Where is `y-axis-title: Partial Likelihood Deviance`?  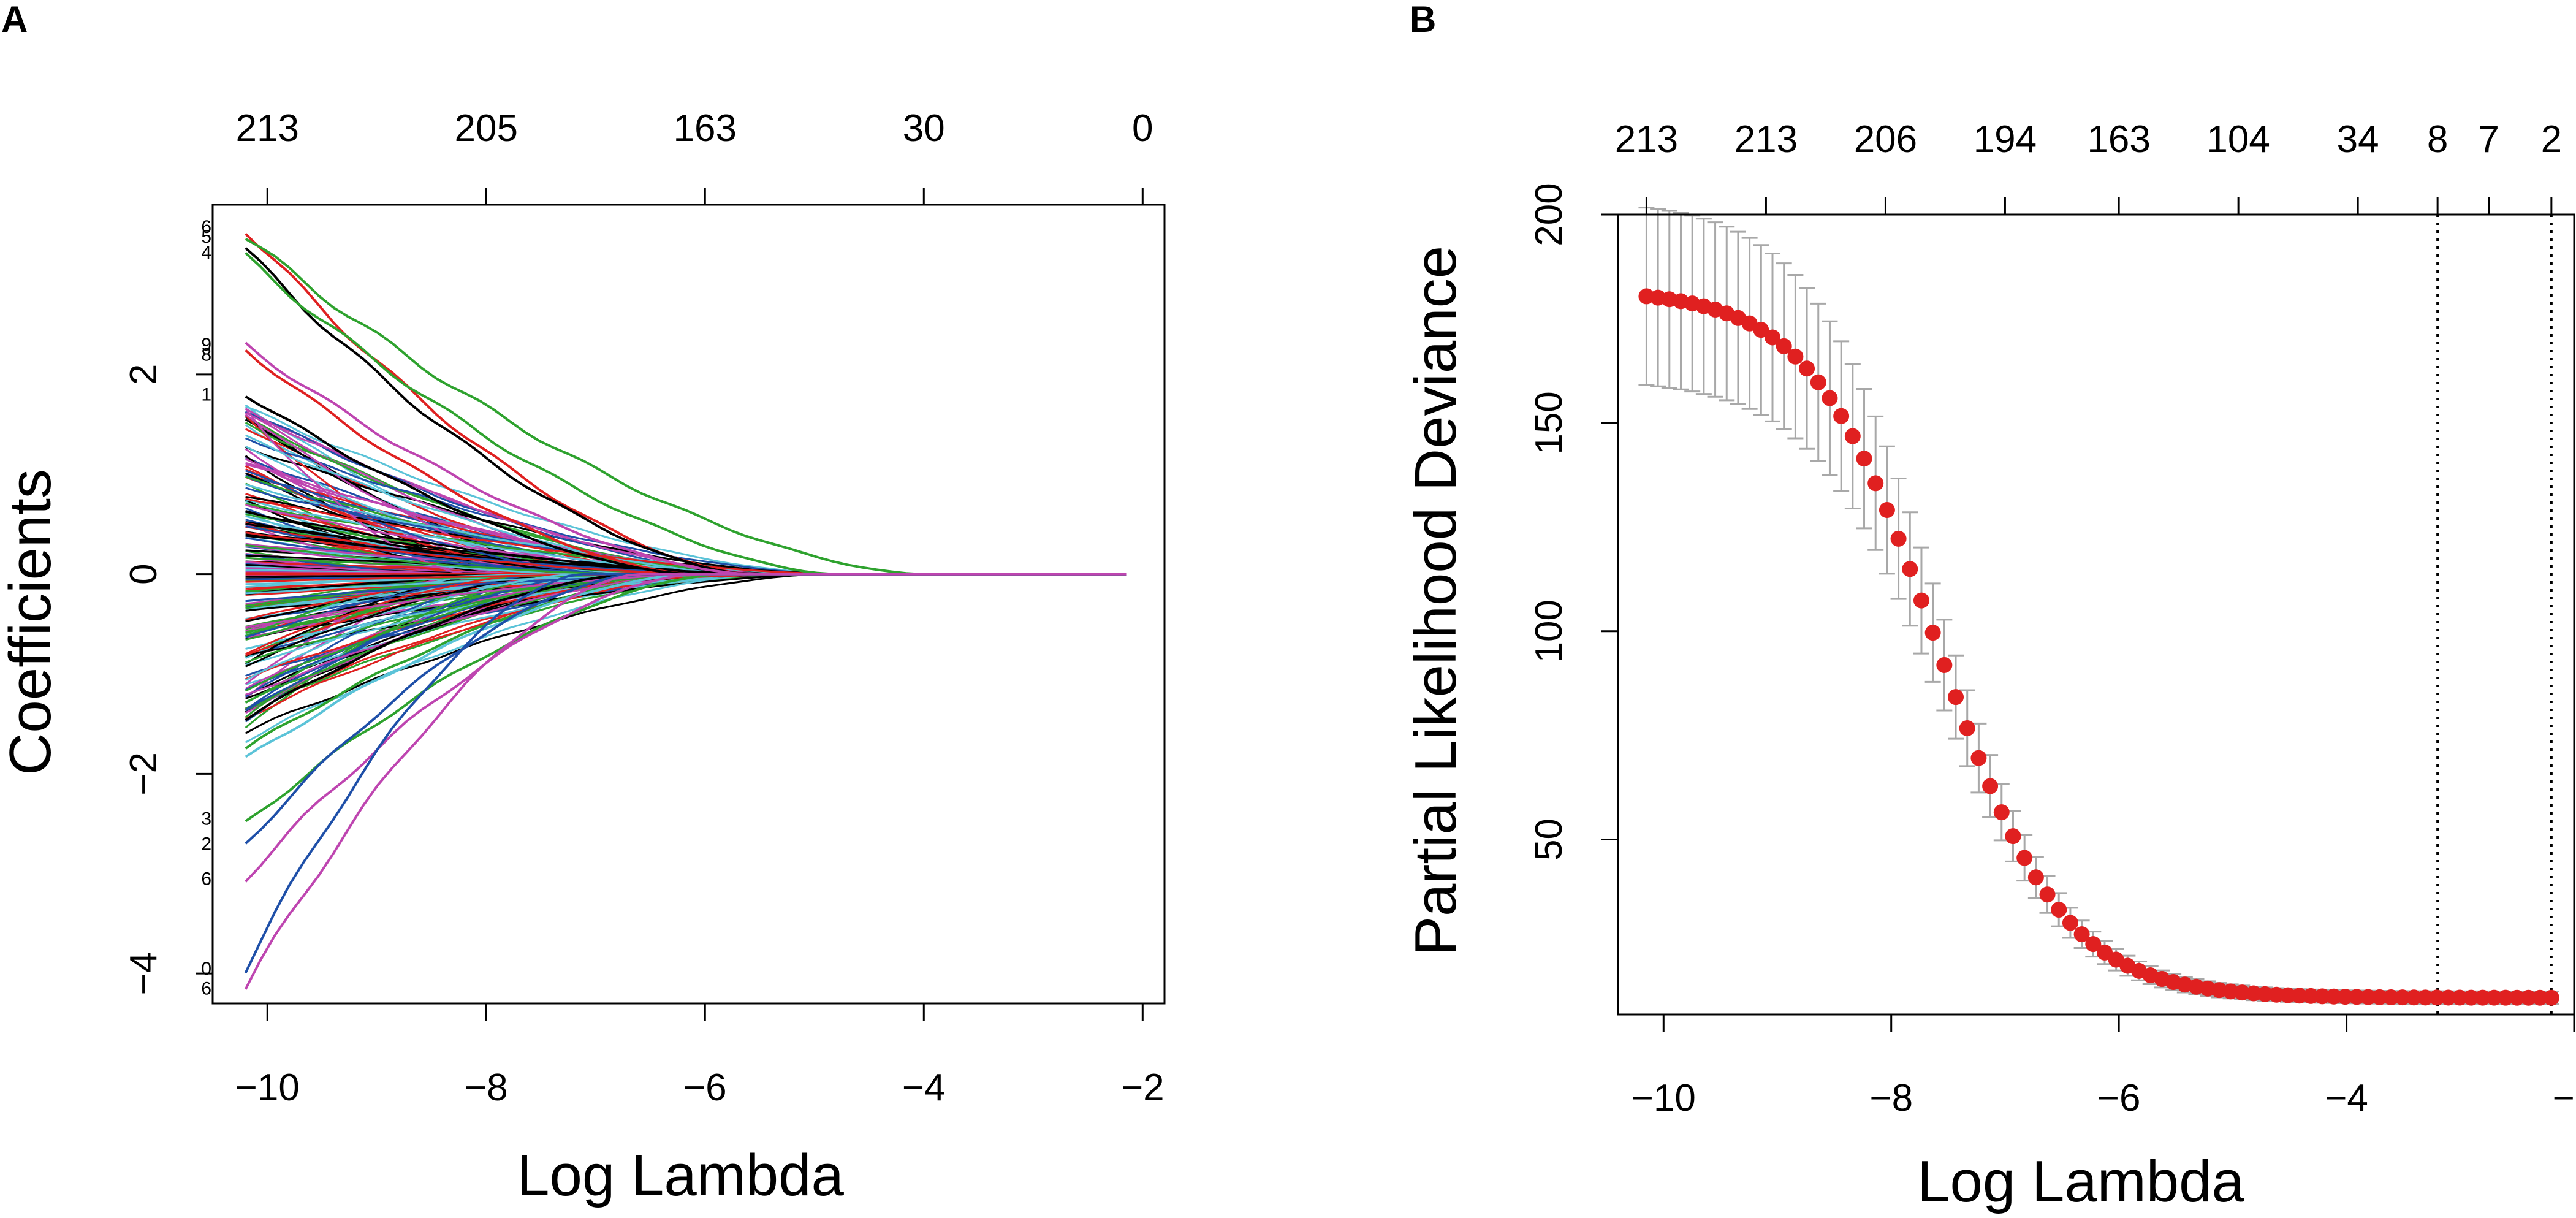 y-axis-title: Partial Likelihood Deviance is located at coordinates (1435, 601).